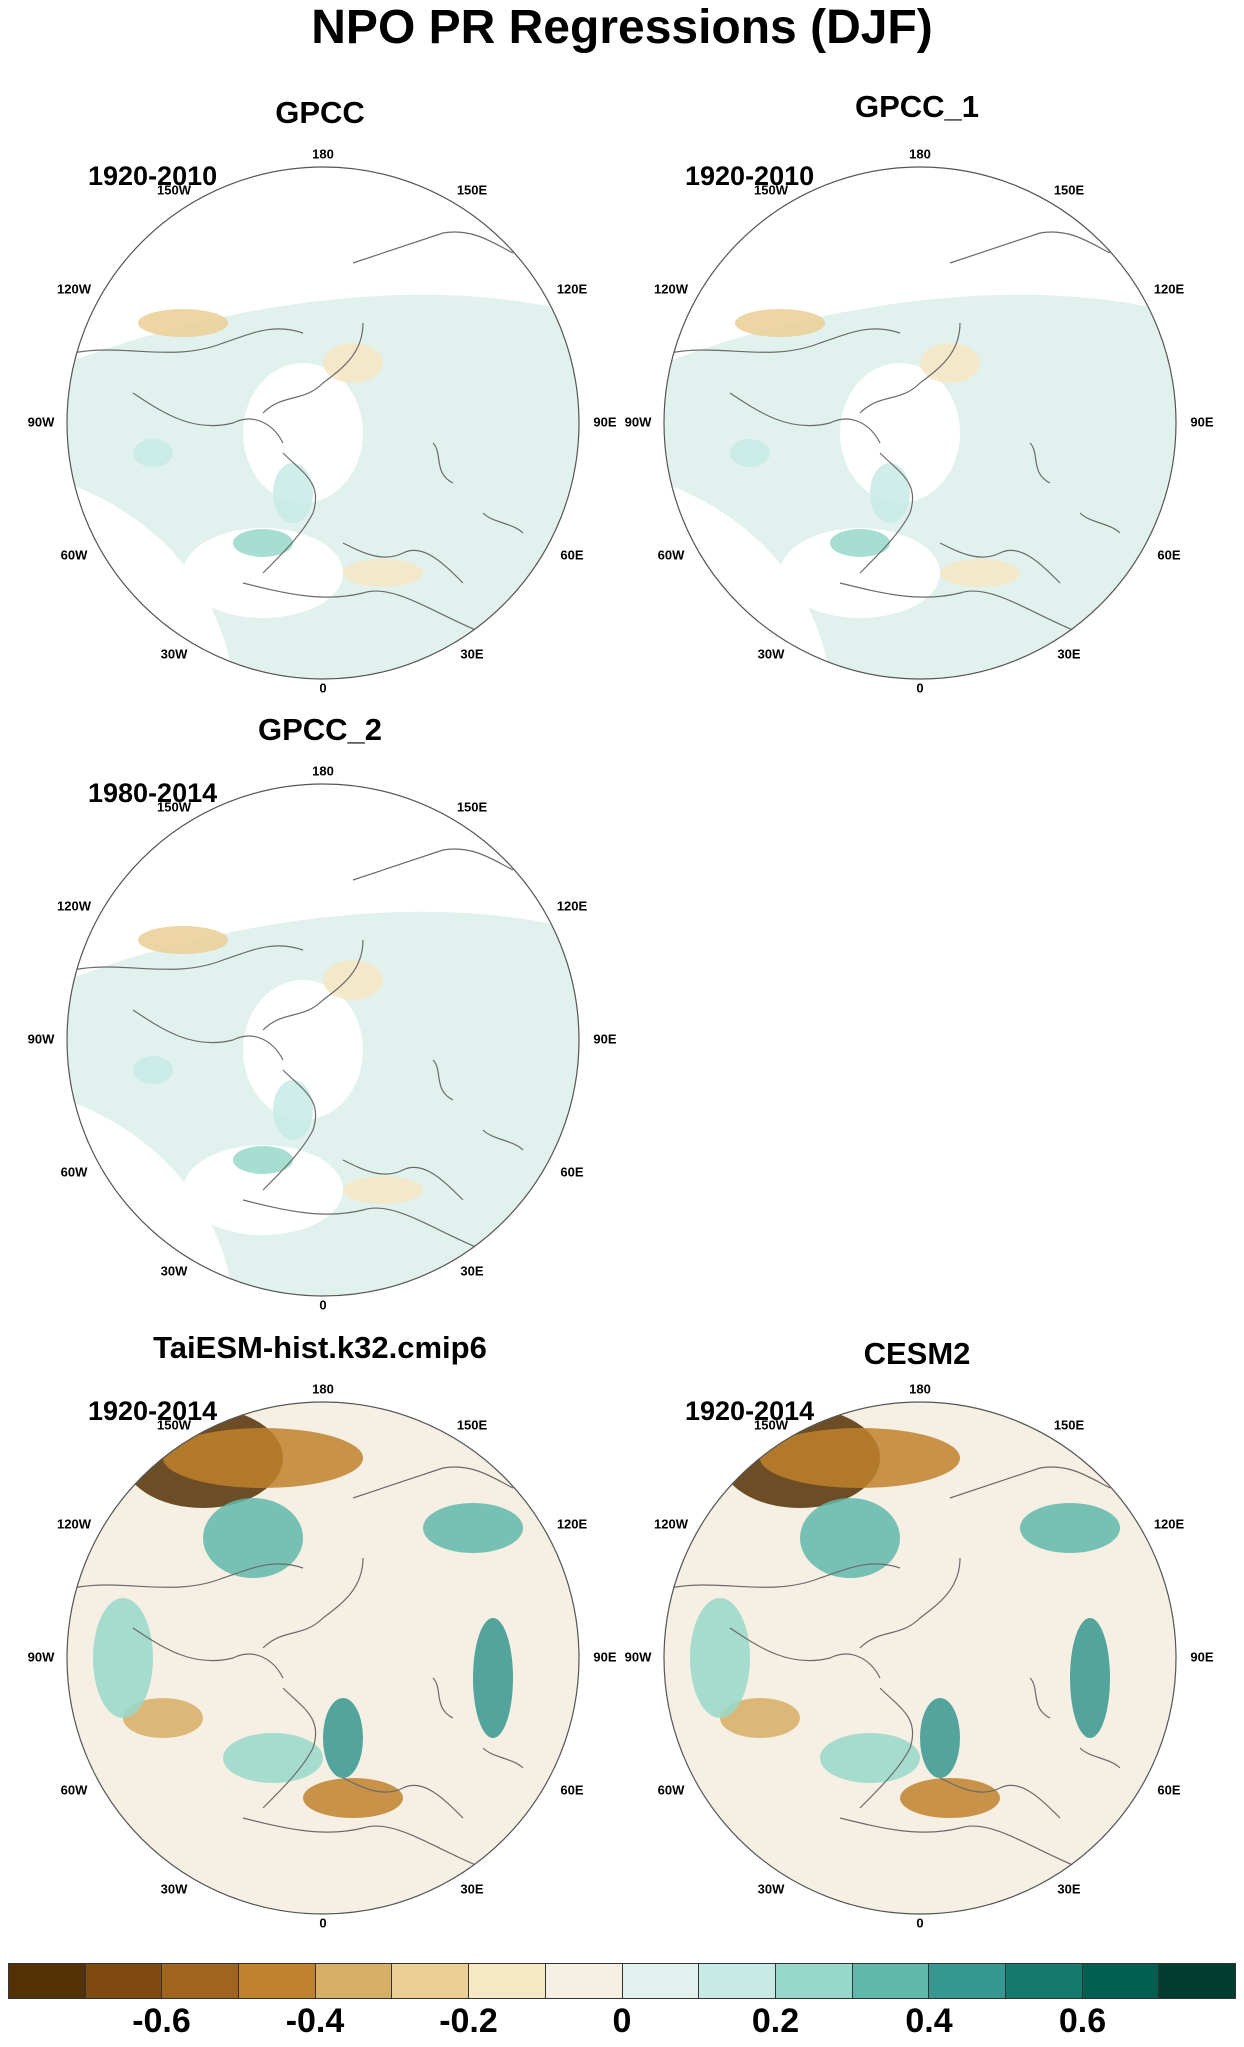  What do you see at coordinates (320, 112) in the screenshot?
I see `panel-title: GPCC` at bounding box center [320, 112].